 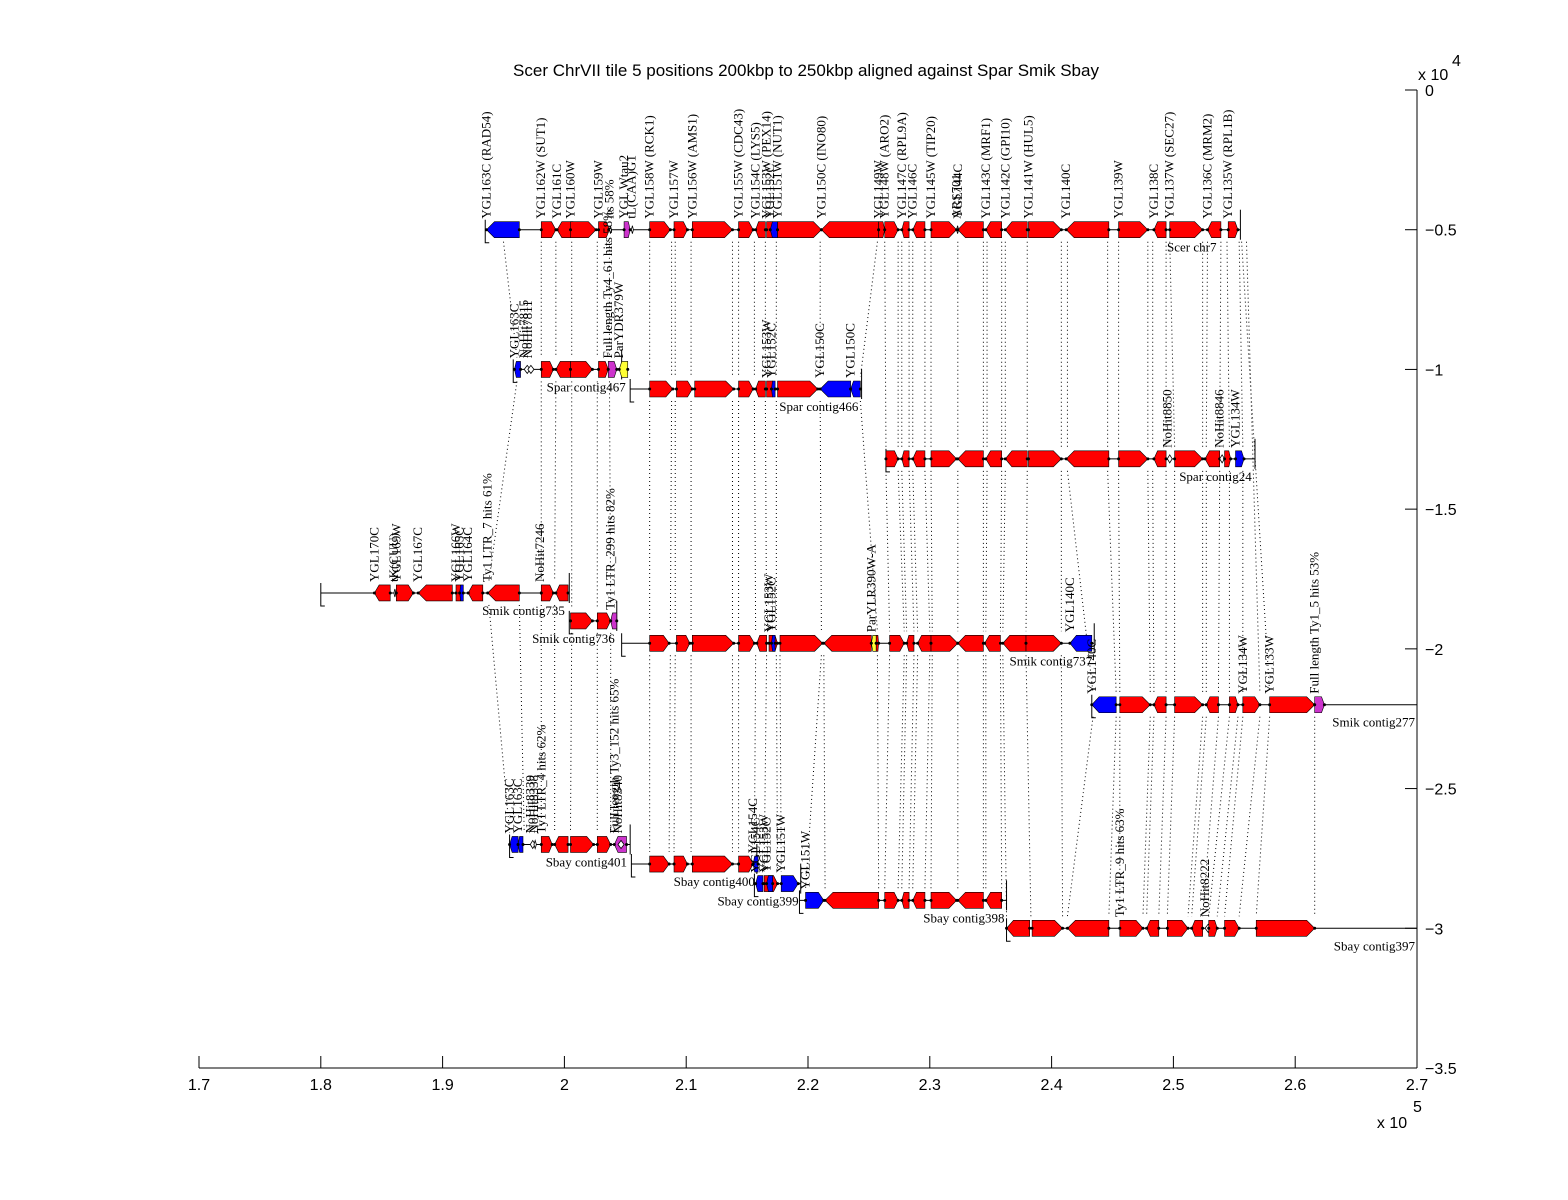 I want to click on x-tick-label: 2, so click(x=564, y=1085).